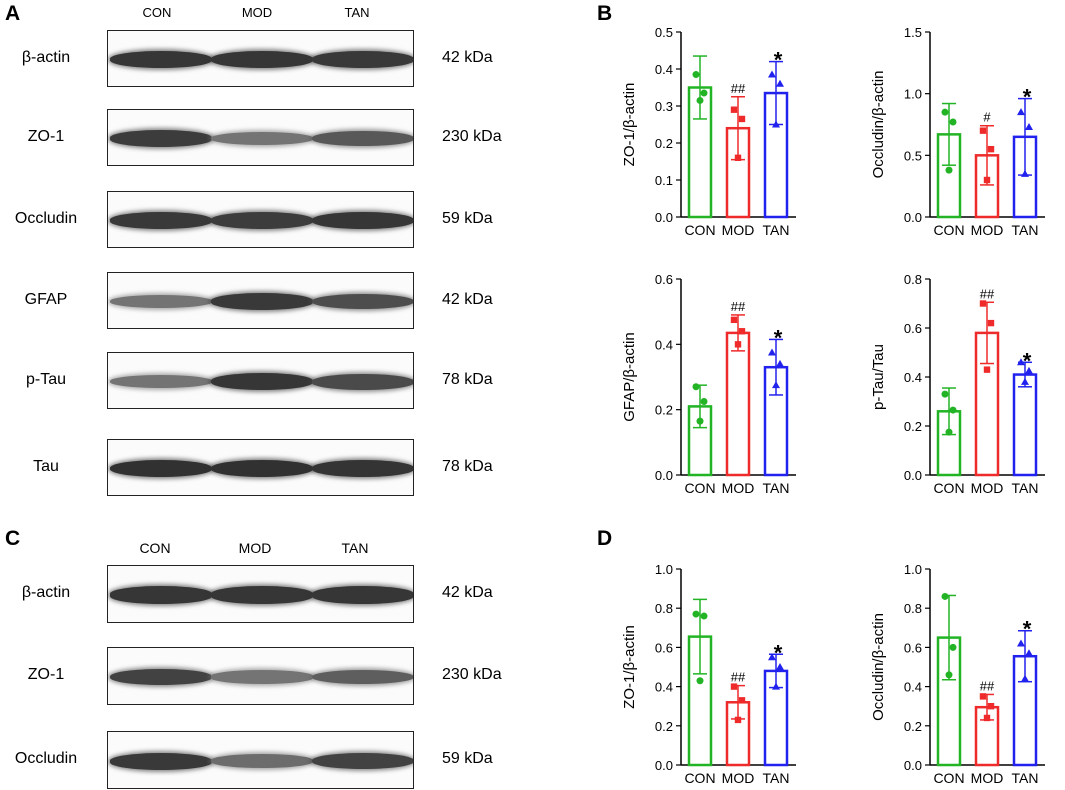 This screenshot has height=790, width=1065. What do you see at coordinates (664, 279) in the screenshot?
I see `y-tick-label: 0.6` at bounding box center [664, 279].